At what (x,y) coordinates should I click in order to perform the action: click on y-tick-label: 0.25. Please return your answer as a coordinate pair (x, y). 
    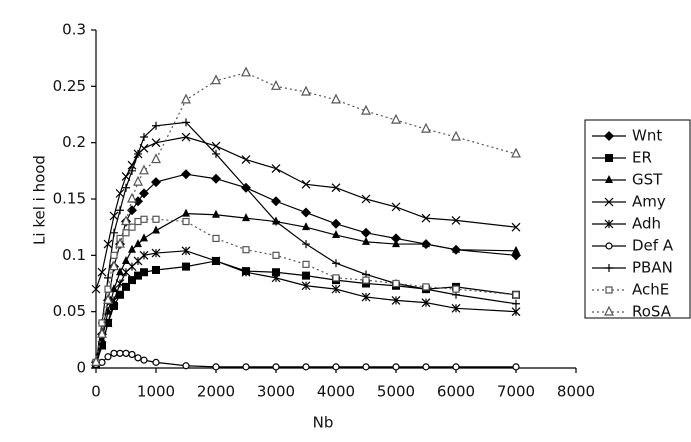
    Looking at the image, I should click on (69, 86).